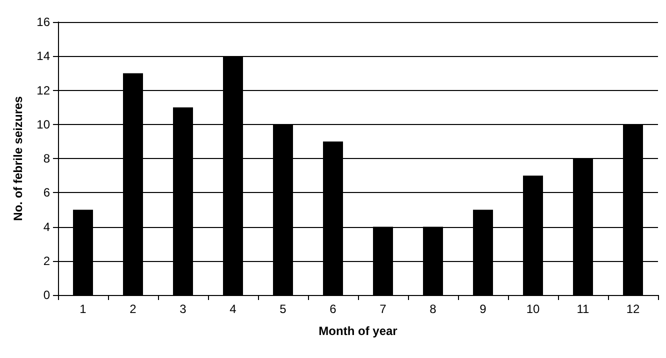  What do you see at coordinates (183, 309) in the screenshot?
I see `x-tick-label: 3` at bounding box center [183, 309].